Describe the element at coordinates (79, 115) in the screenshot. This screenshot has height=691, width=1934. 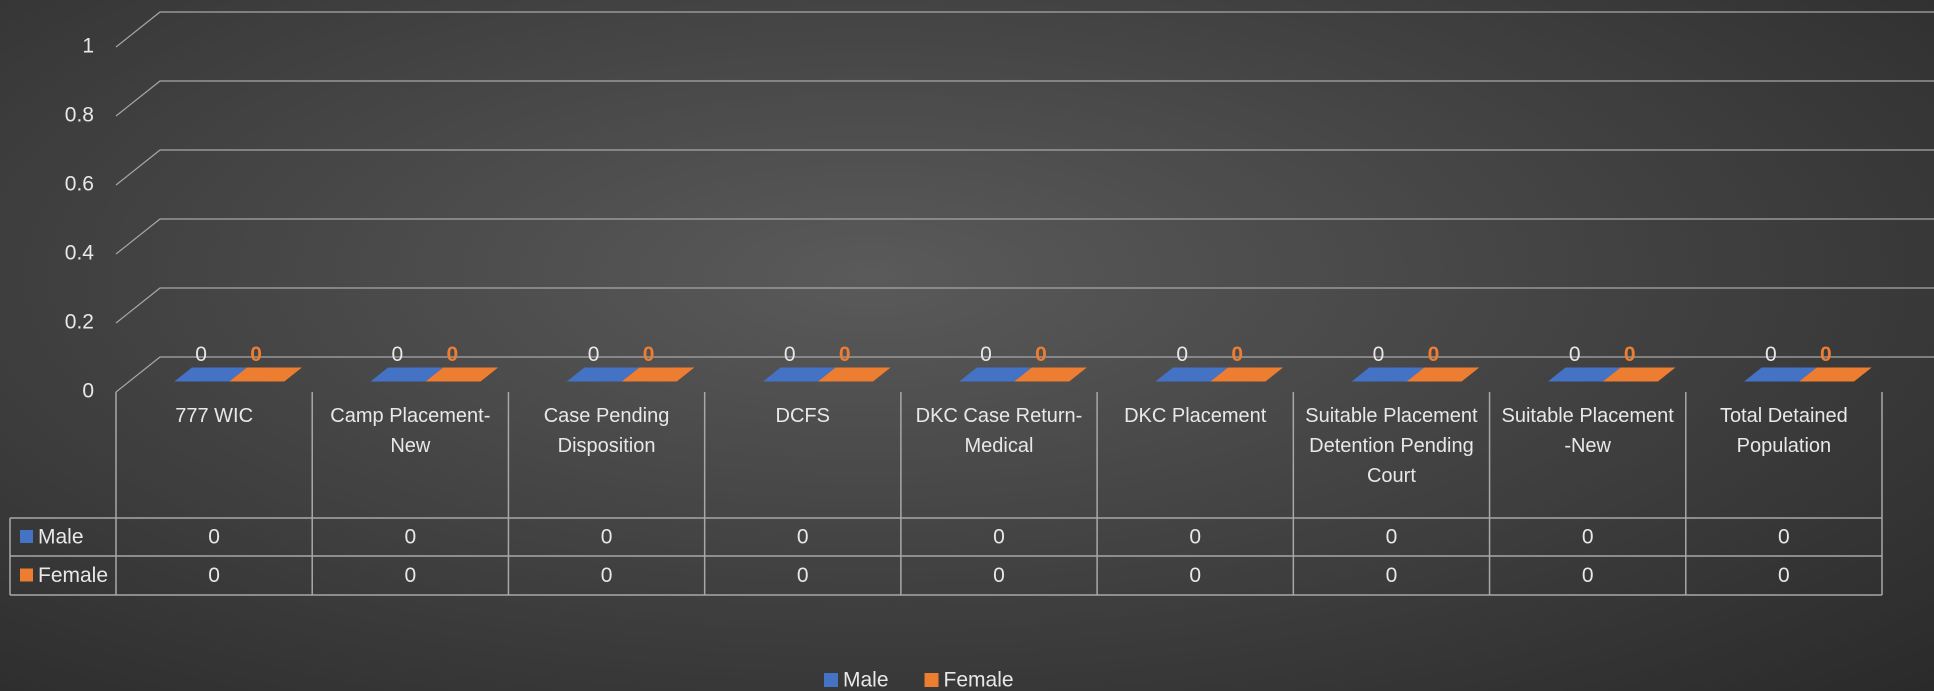
I see `y-tick-label: 0.8` at that location.